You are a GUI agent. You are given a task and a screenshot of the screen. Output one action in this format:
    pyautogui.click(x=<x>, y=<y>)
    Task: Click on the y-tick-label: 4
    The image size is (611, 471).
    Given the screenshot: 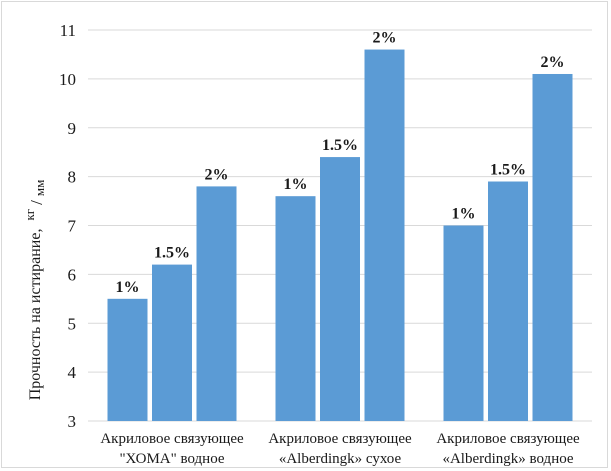 What is the action you would take?
    pyautogui.click(x=72, y=372)
    